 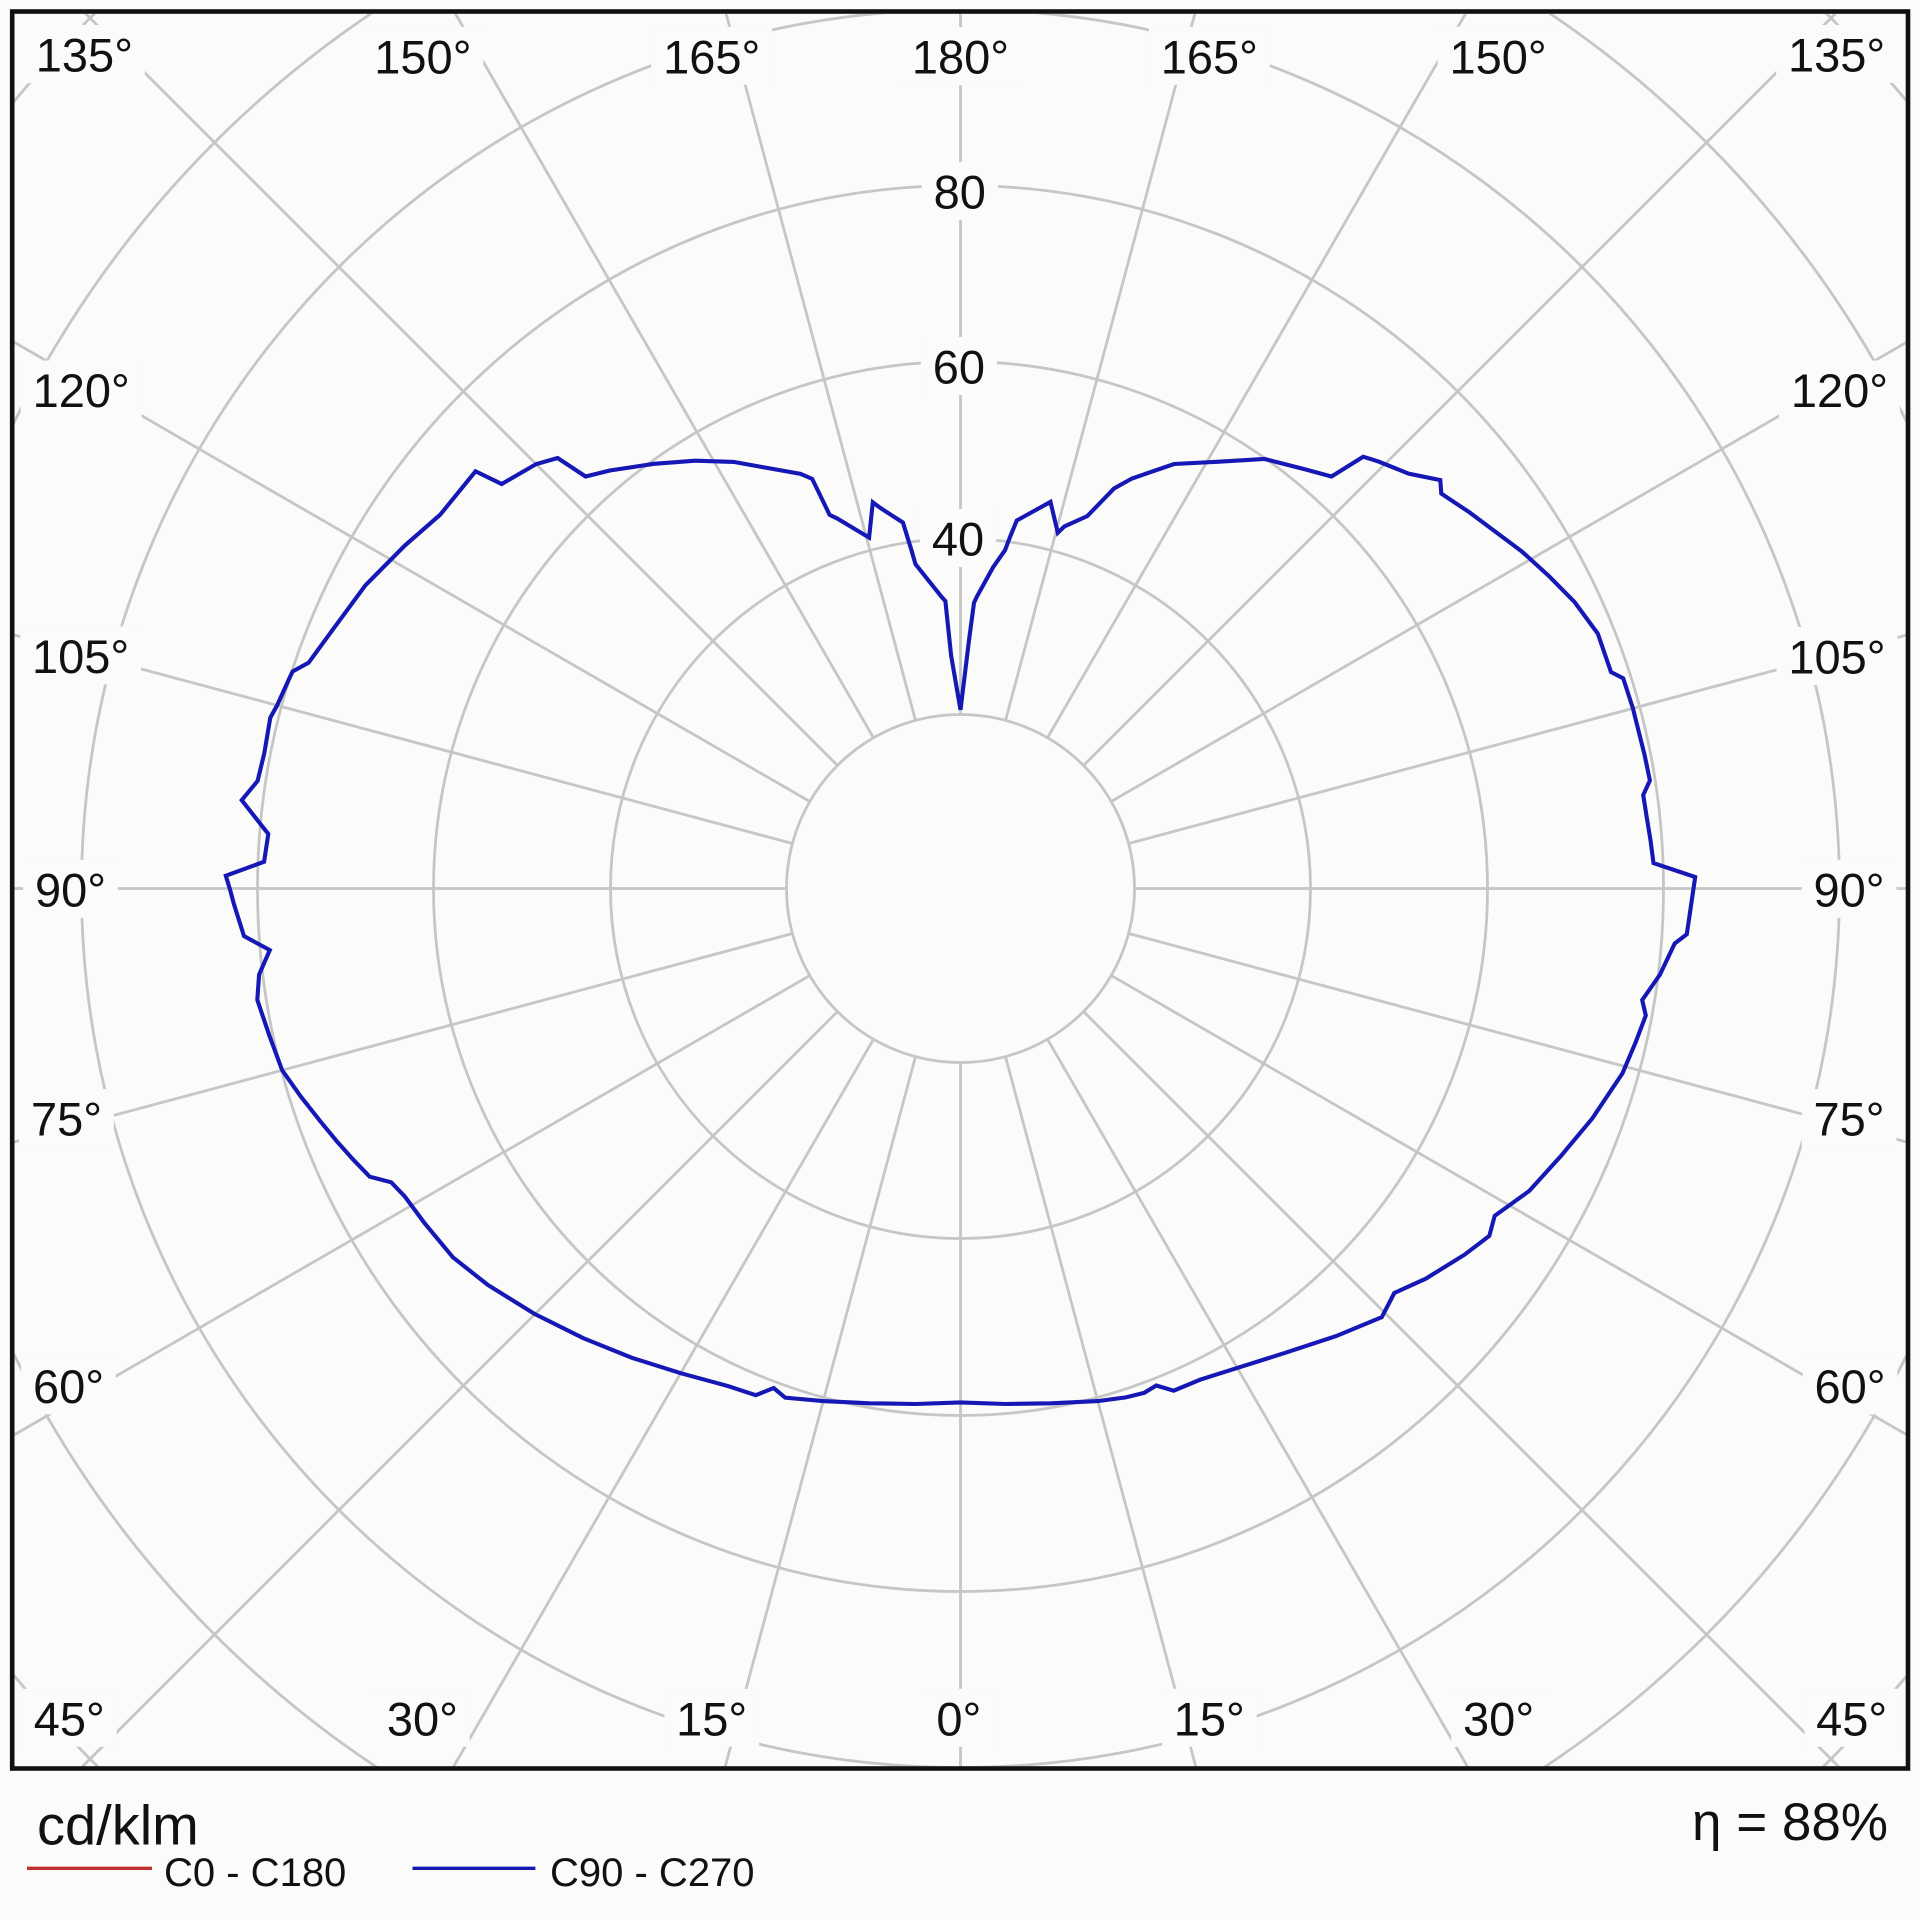 I want to click on svg-text: 180°, so click(x=960, y=57).